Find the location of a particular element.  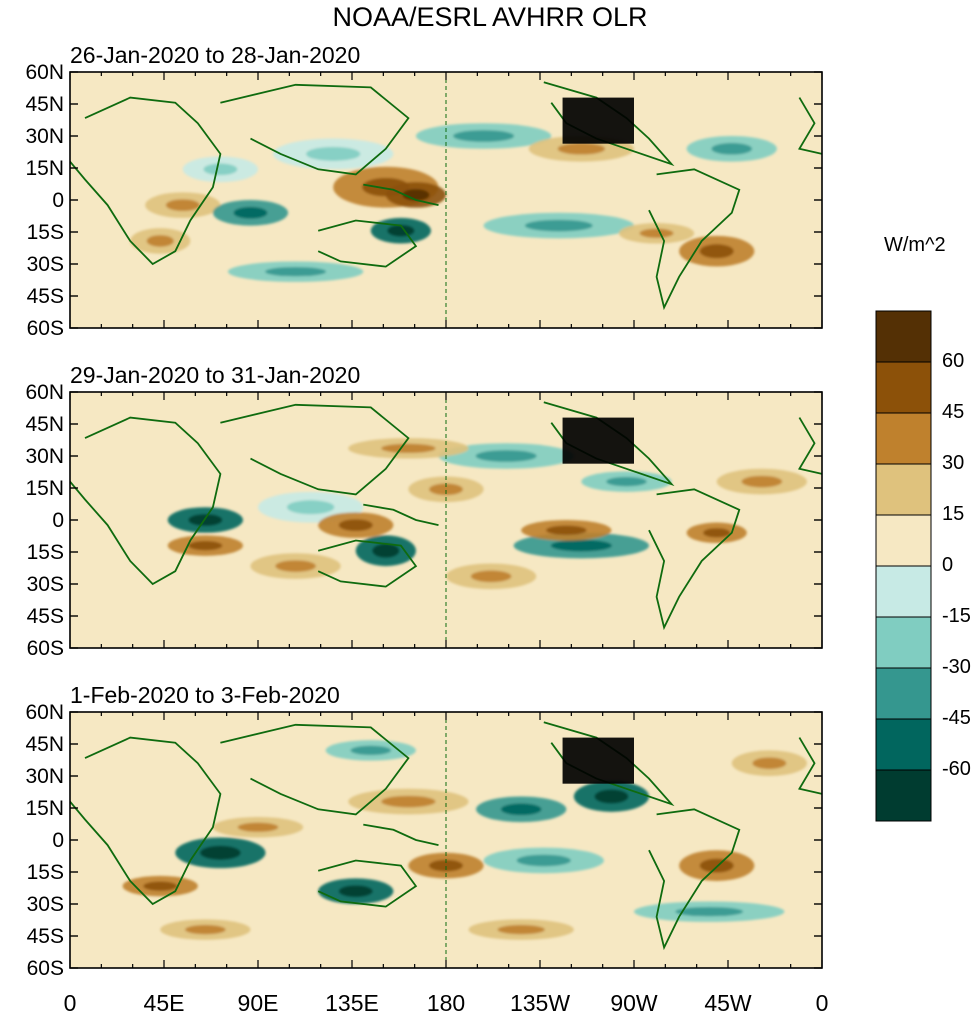

units-label: W/m^2 is located at coordinates (915, 245).